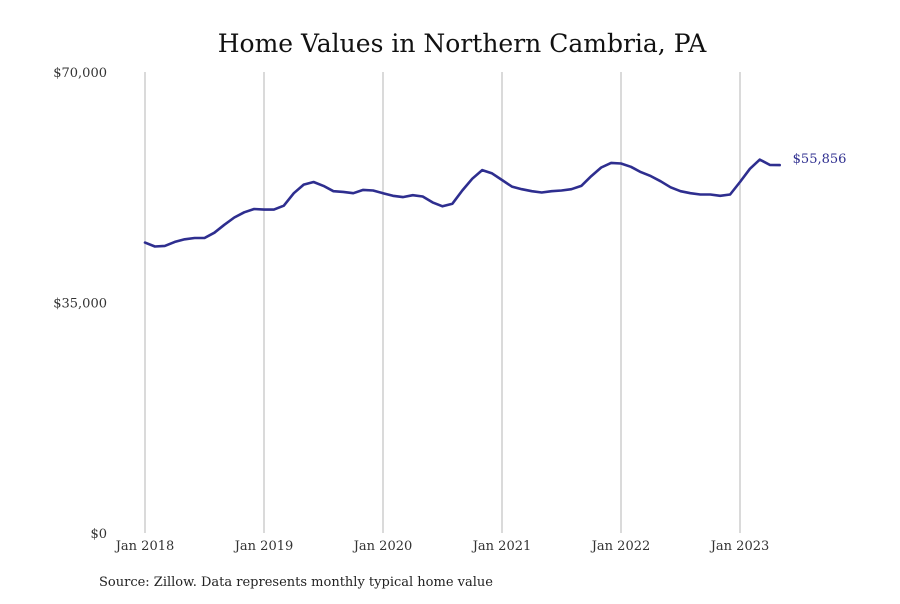 The height and width of the screenshot is (604, 900). I want to click on y-tick-label: $70,000, so click(80, 73).